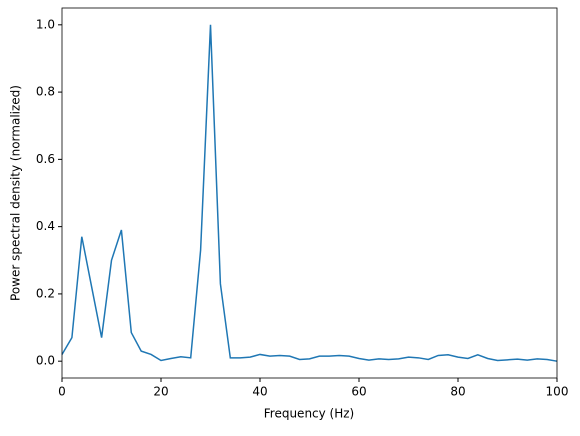  Describe the element at coordinates (160, 392) in the screenshot. I see `x-tick-label: 20` at that location.